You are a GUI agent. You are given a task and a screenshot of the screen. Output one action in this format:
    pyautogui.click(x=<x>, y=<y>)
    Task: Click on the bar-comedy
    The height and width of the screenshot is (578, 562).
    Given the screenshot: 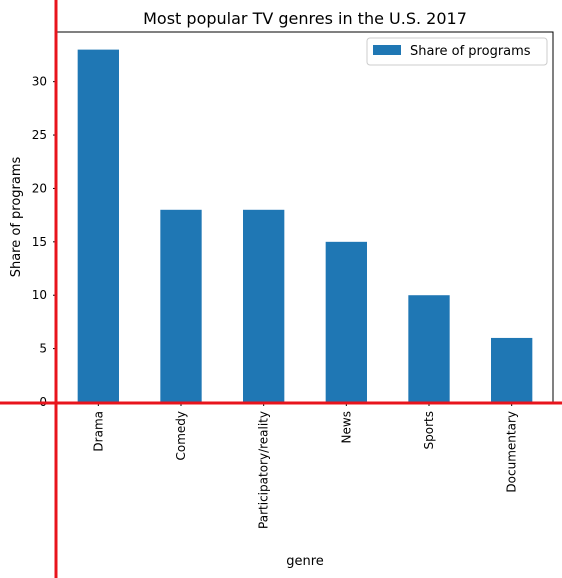 What is the action you would take?
    pyautogui.click(x=181, y=305)
    